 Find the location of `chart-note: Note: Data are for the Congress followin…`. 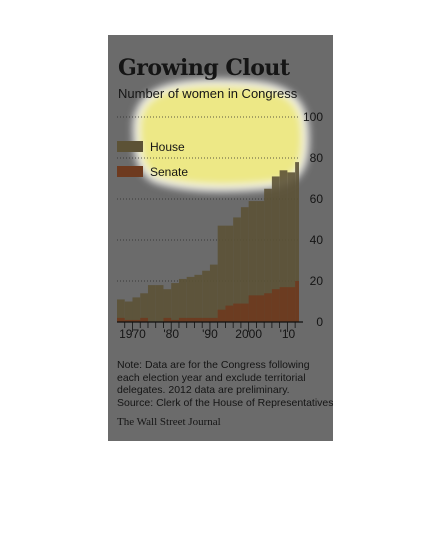

chart-note: Note: Data are for the Congress followin… is located at coordinates (225, 384).